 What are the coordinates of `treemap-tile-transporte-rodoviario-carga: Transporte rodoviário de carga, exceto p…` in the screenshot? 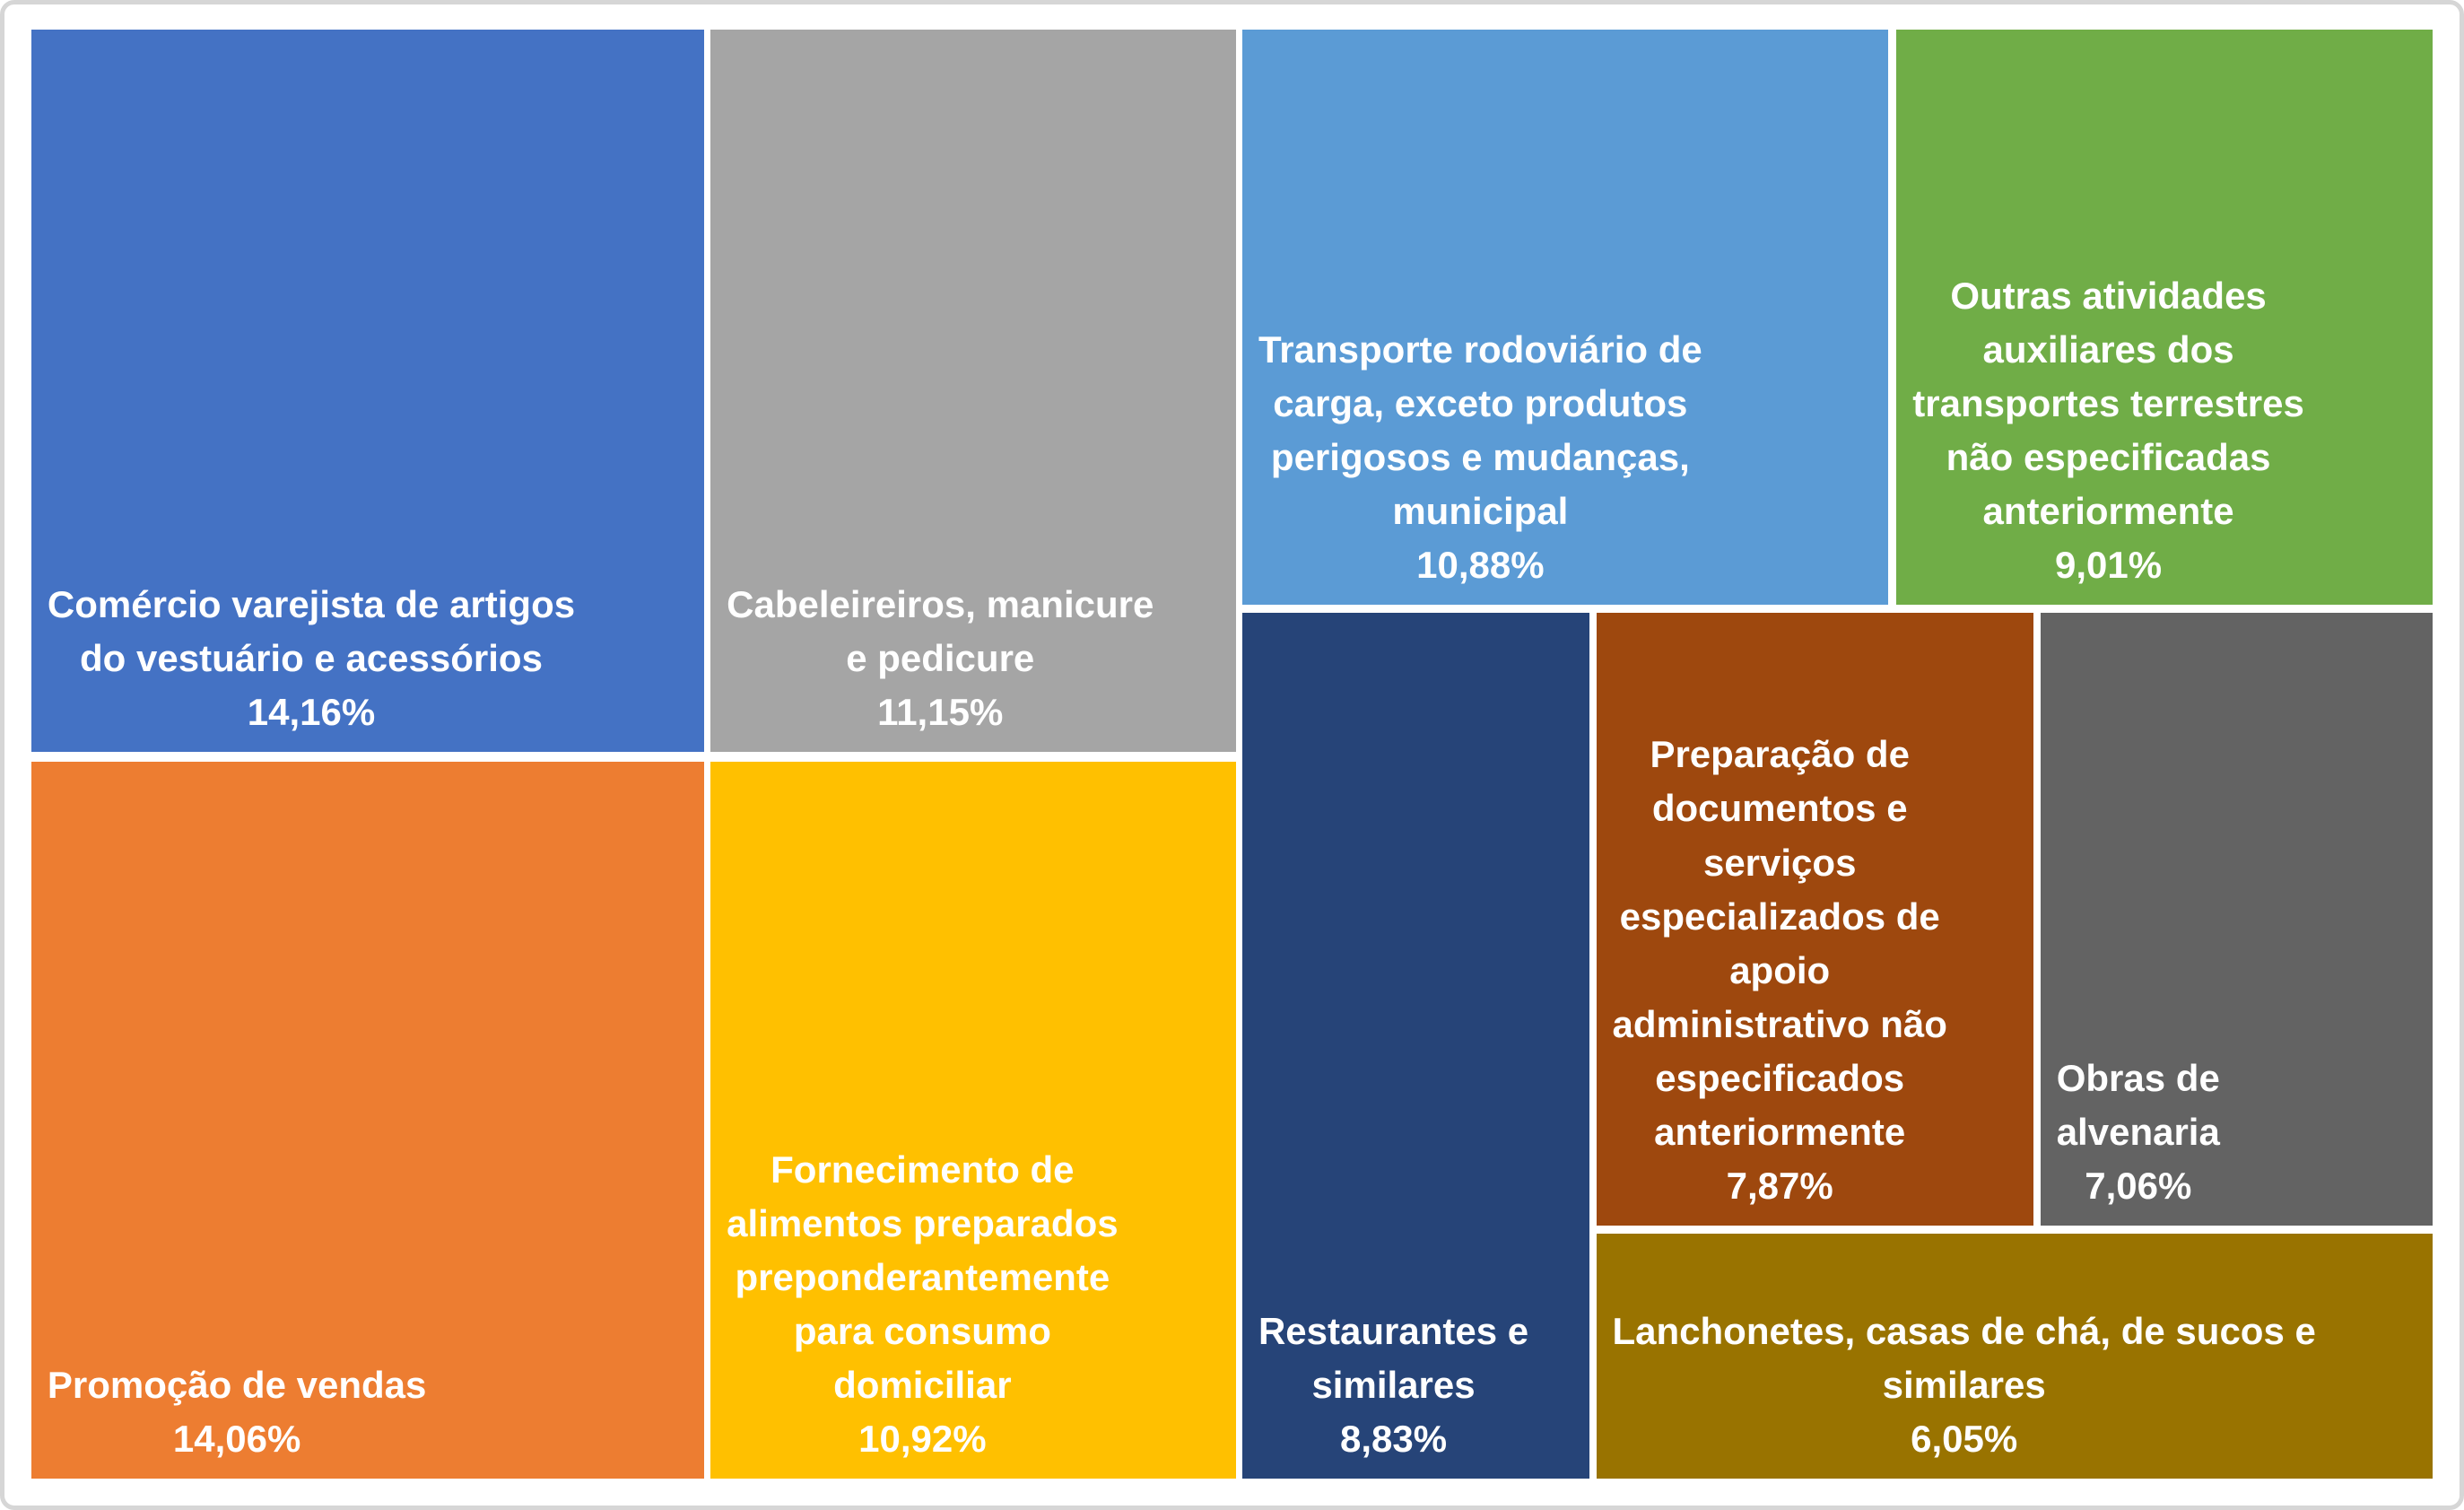 It's located at (1565, 317).